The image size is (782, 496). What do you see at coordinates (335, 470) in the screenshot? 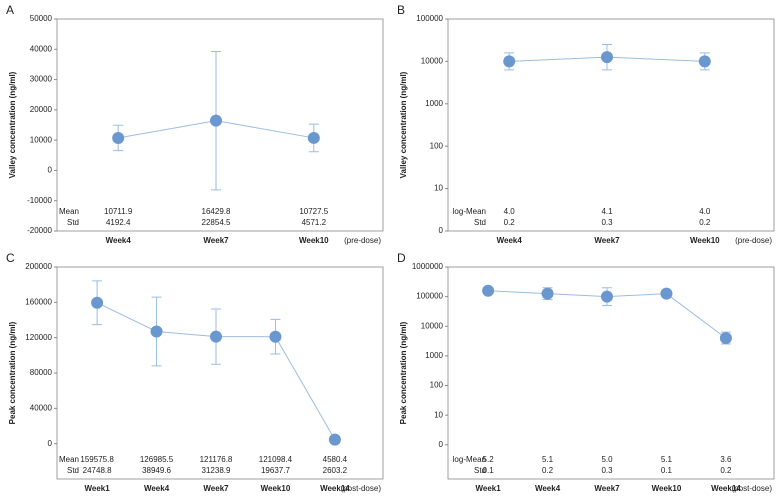
I see `stat-value: 2603.2` at bounding box center [335, 470].